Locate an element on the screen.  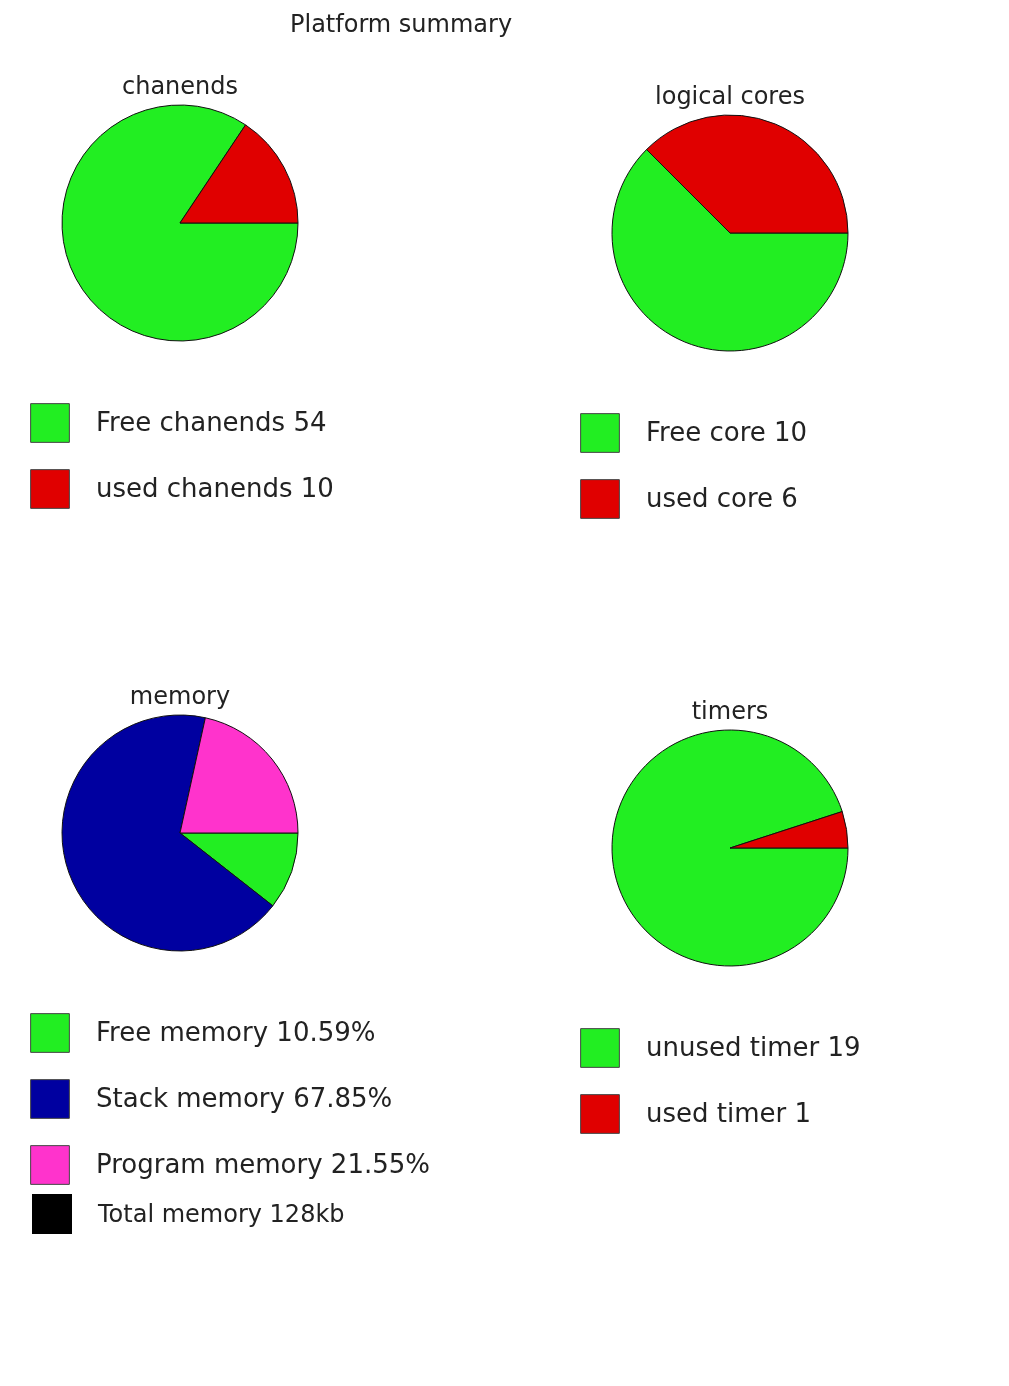
chart-title: logical cores is located at coordinates (730, 96).